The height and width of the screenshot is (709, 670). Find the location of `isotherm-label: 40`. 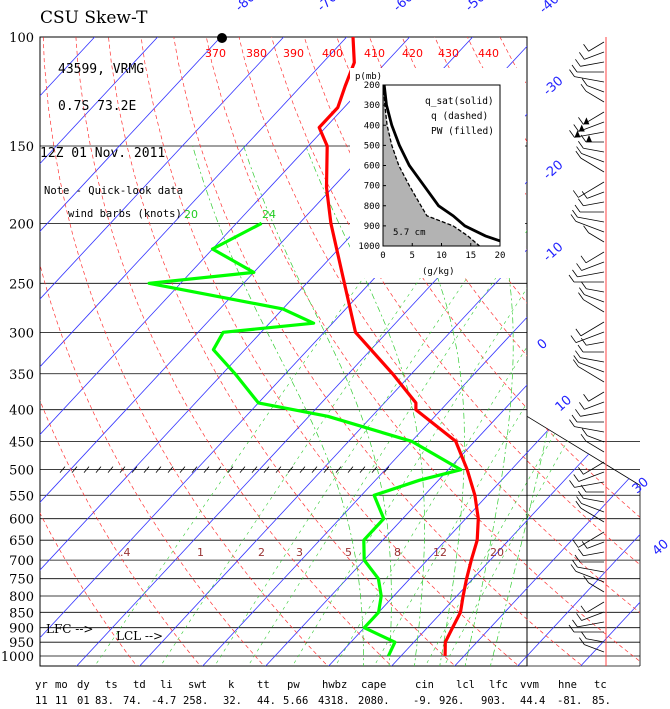

isotherm-label: 40 is located at coordinates (660, 548).